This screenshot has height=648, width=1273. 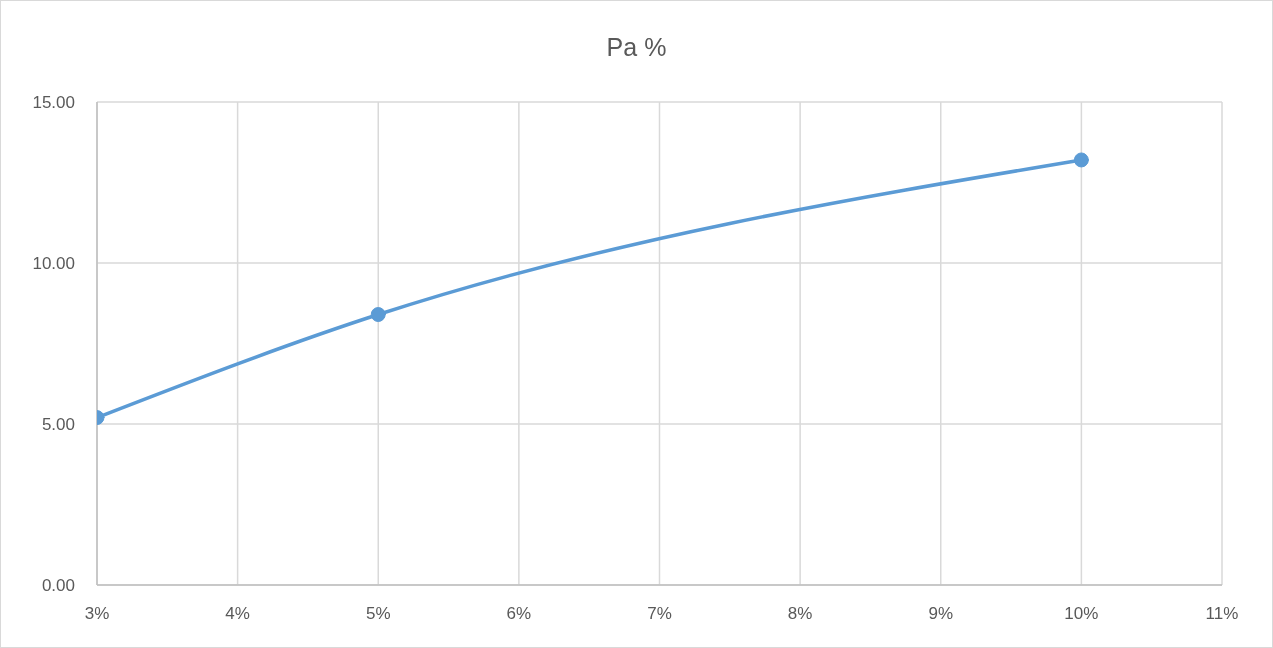 What do you see at coordinates (1081, 614) in the screenshot?
I see `x-tick-label: 10%` at bounding box center [1081, 614].